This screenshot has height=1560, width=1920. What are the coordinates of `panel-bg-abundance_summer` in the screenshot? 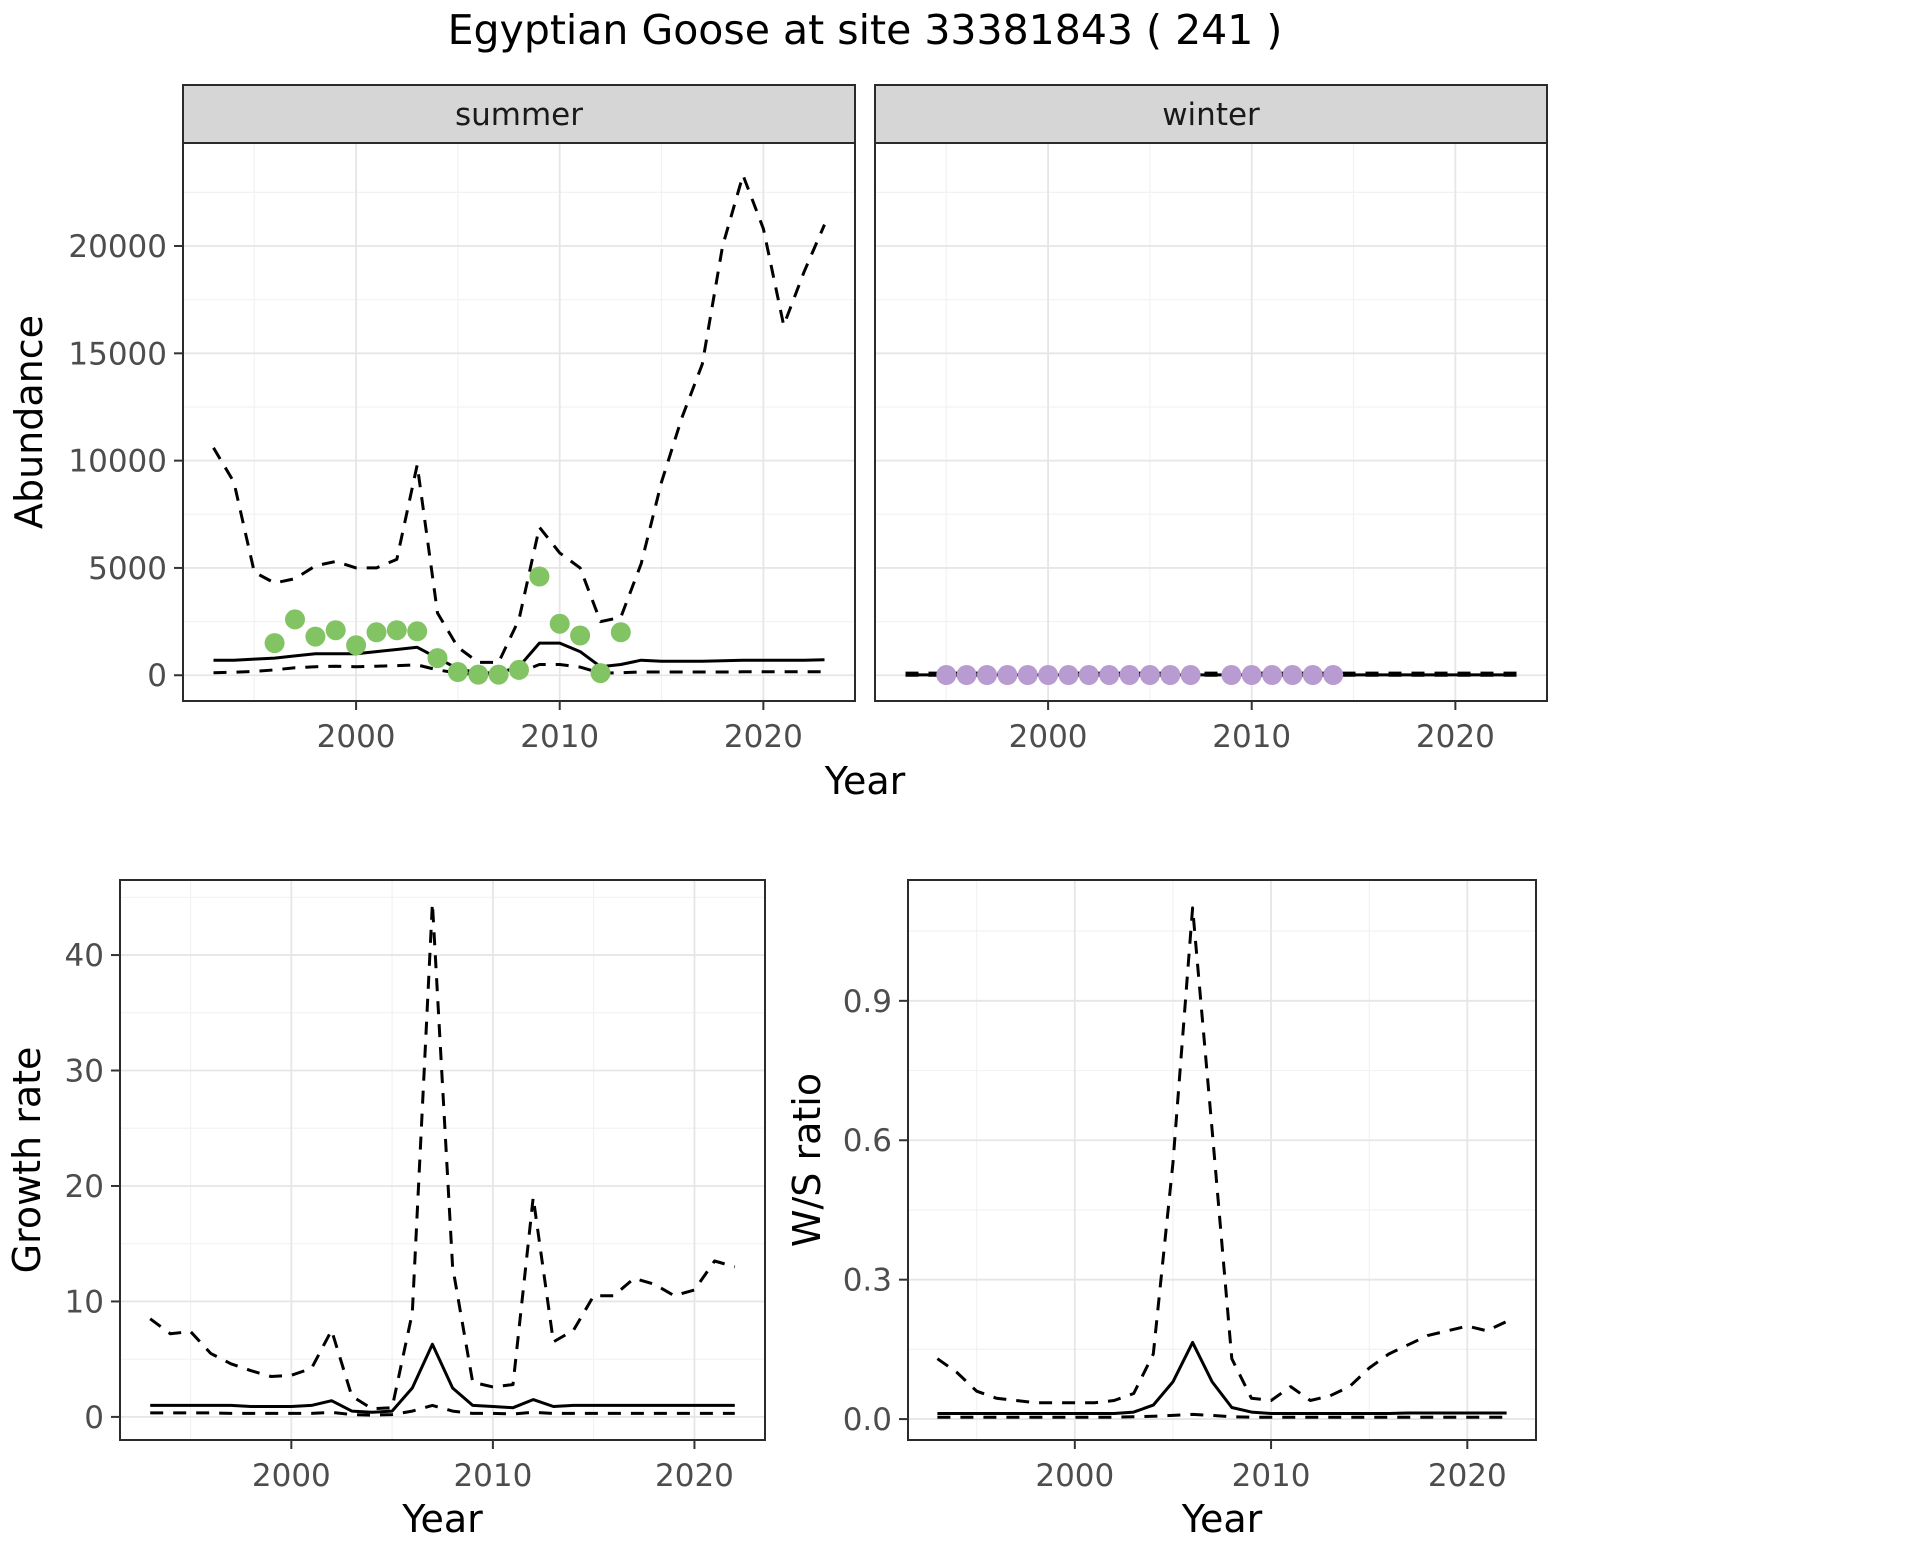 It's located at (519, 422).